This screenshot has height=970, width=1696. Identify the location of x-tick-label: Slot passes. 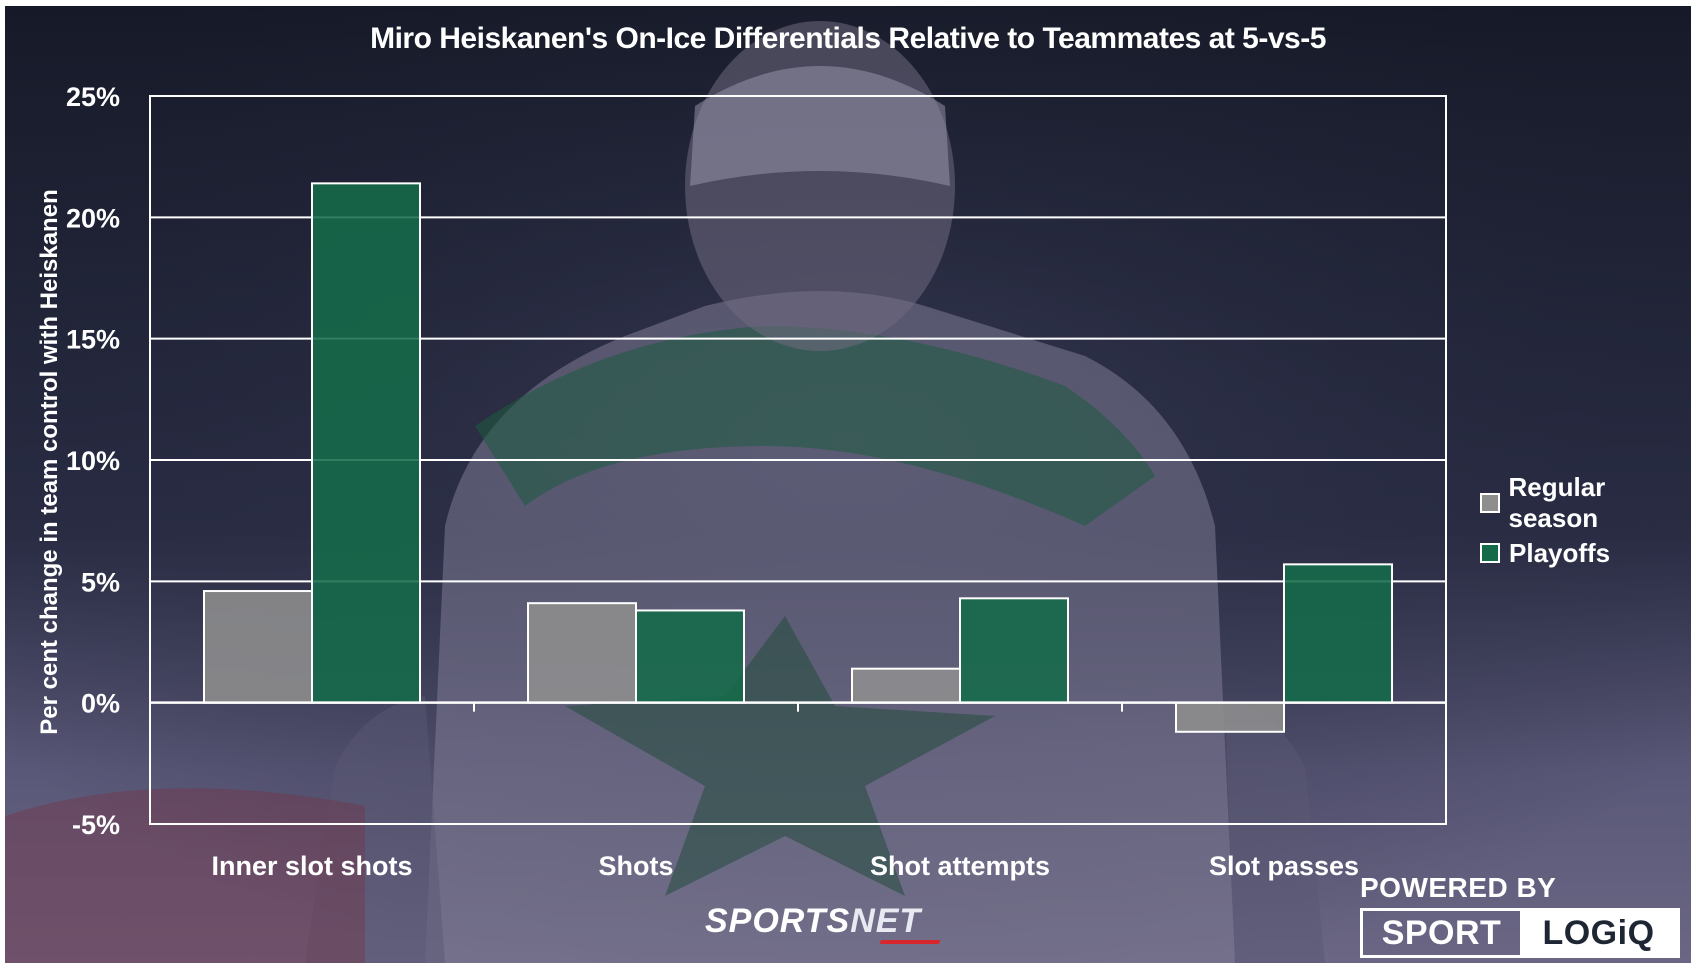
(1284, 866).